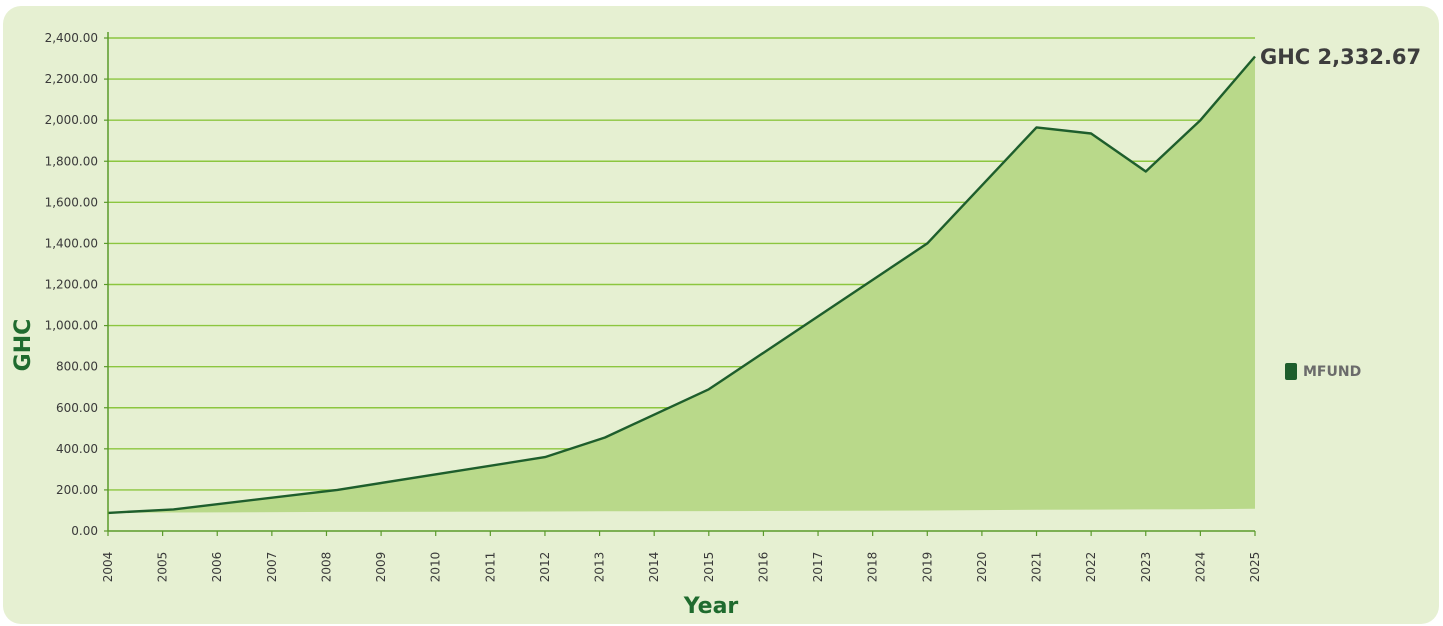  Describe the element at coordinates (77, 490) in the screenshot. I see `y-tick-label-1: 200.00` at that location.